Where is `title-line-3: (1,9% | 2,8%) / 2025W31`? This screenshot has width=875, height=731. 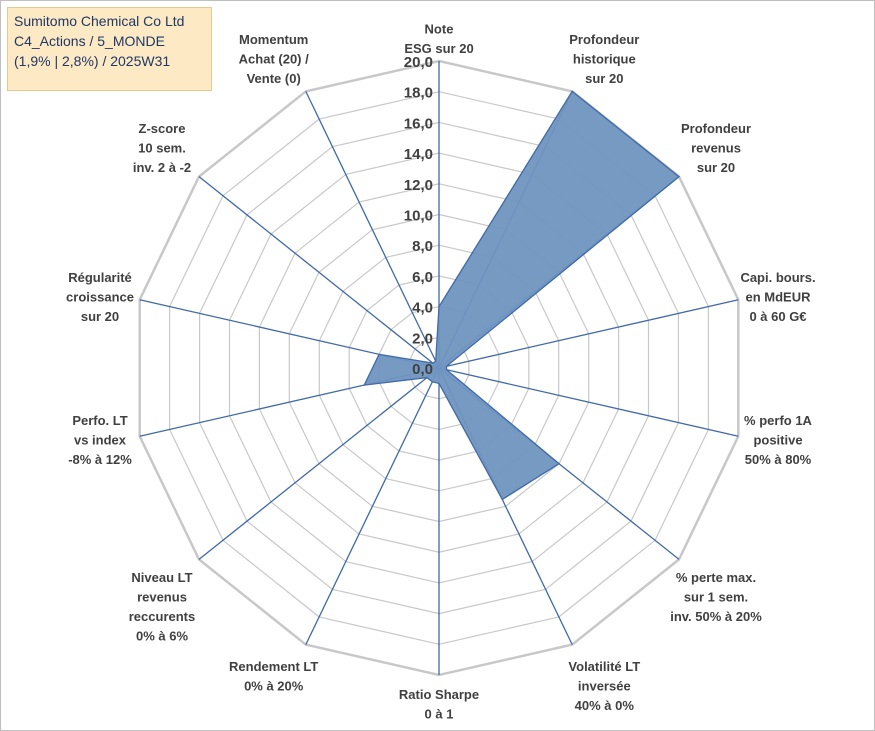
title-line-3: (1,9% | 2,8%) / 2025W31 is located at coordinates (92, 61).